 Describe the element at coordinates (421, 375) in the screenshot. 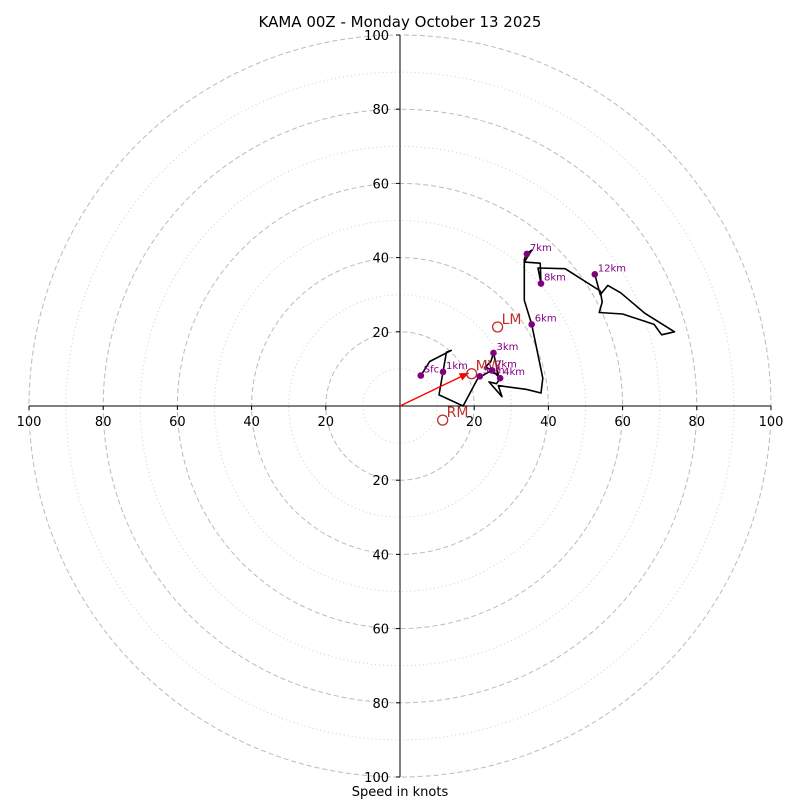

I see `height-marker-sfc` at that location.